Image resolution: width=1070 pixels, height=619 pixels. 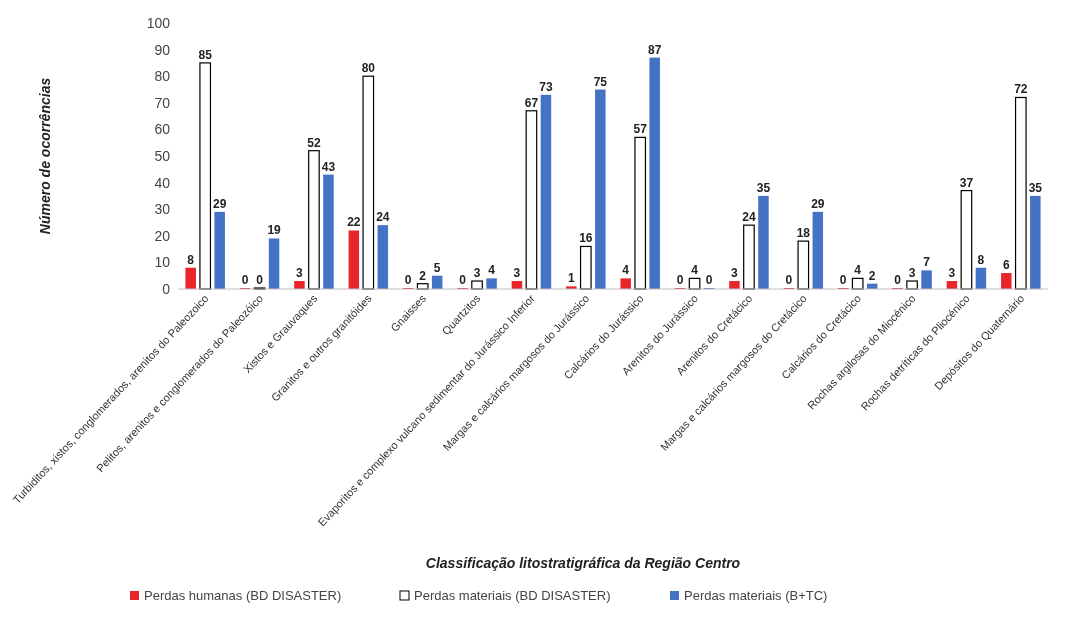 I want to click on data-label: 6, so click(x=1006, y=265).